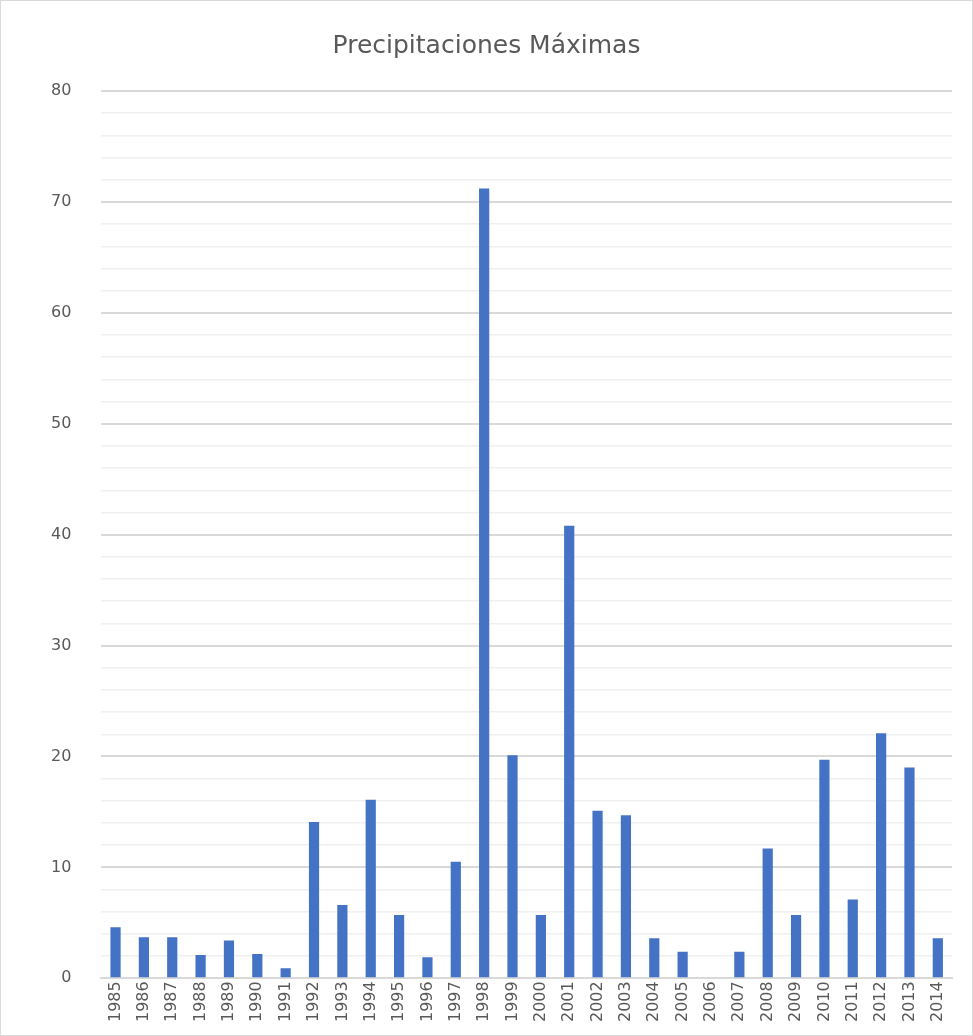 The height and width of the screenshot is (1036, 973). Describe the element at coordinates (738, 1001) in the screenshot. I see `x-tick-label: 2007` at that location.